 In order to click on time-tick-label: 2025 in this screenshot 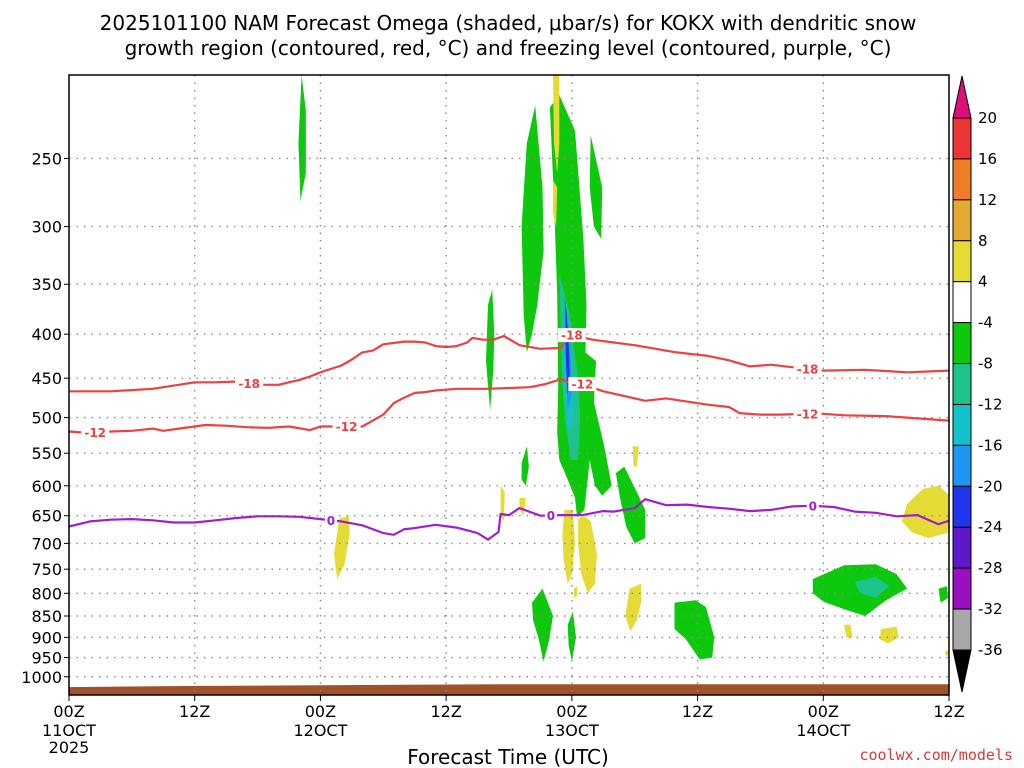, I will do `click(69, 747)`.